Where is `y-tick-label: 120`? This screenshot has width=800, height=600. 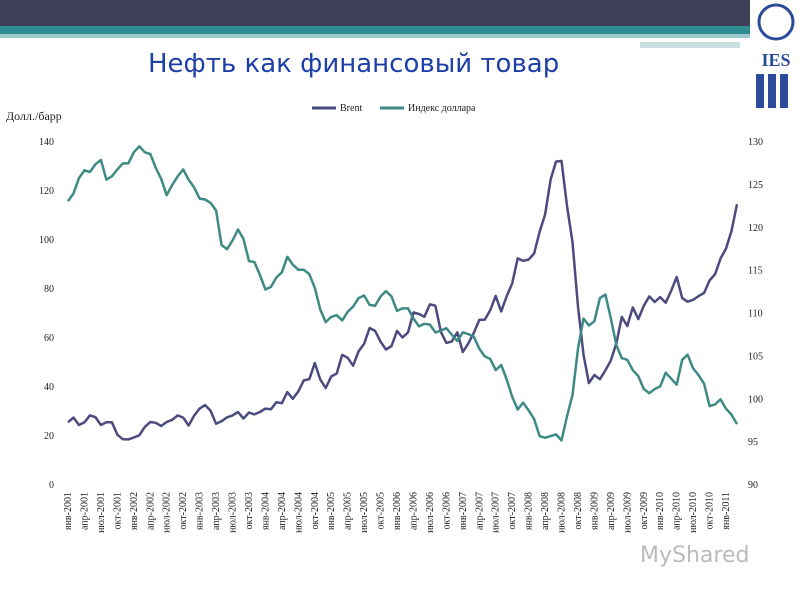 y-tick-label: 120 is located at coordinates (46, 191).